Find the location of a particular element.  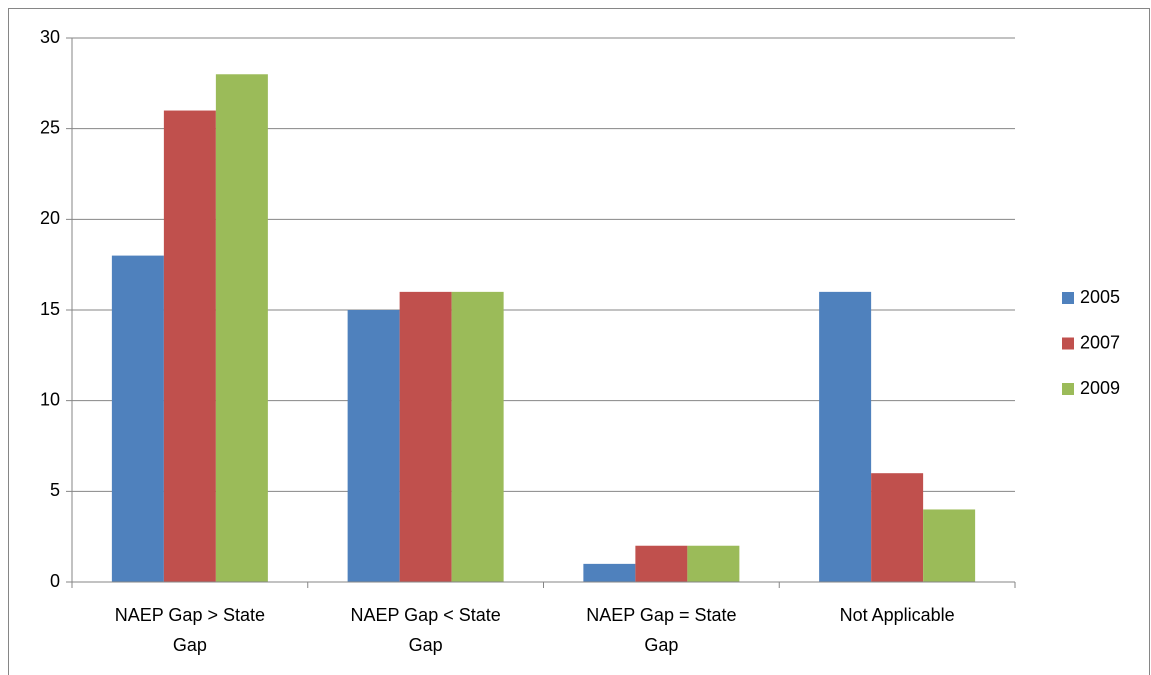

x-tick-label: NAEP Gap = State Gap is located at coordinates (661, 630).